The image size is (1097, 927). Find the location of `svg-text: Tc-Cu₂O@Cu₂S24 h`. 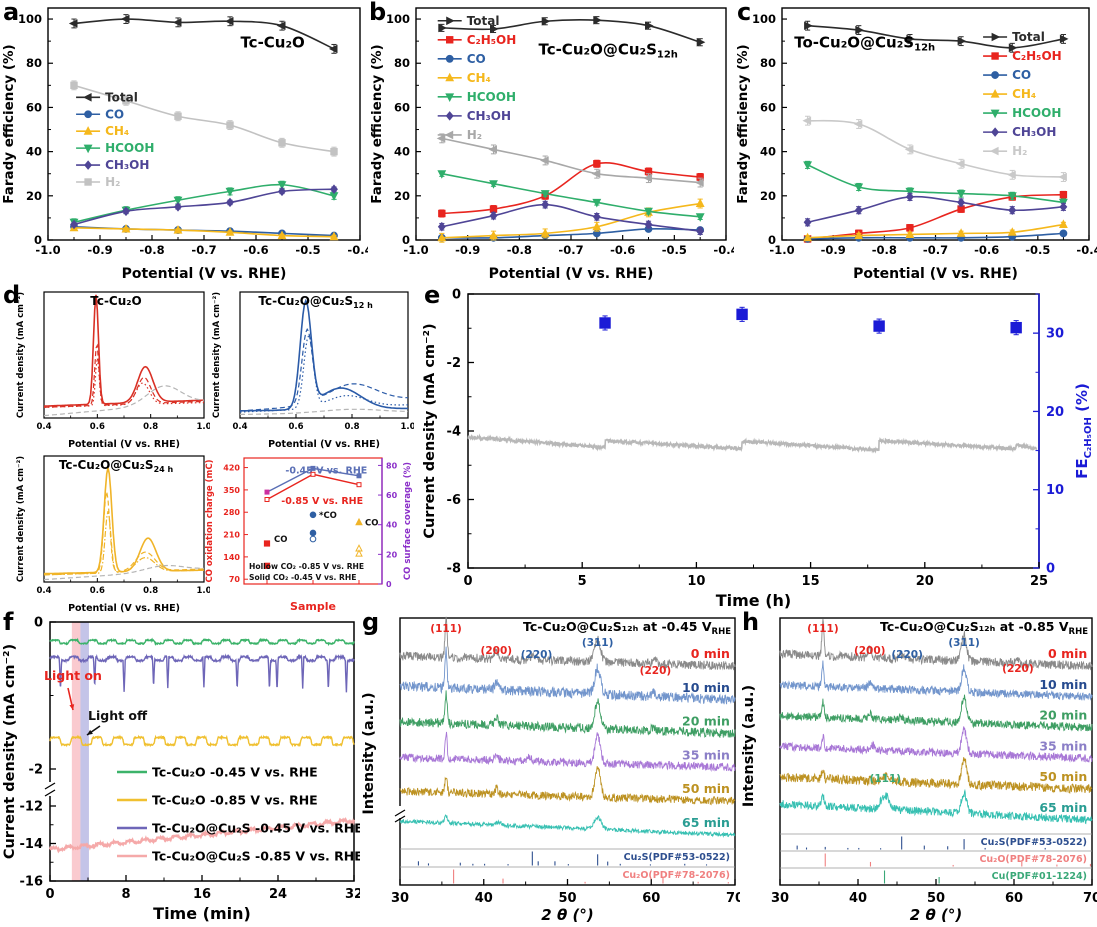

svg-text: Tc-Cu₂O@Cu₂S24 h is located at coordinates (116, 466).